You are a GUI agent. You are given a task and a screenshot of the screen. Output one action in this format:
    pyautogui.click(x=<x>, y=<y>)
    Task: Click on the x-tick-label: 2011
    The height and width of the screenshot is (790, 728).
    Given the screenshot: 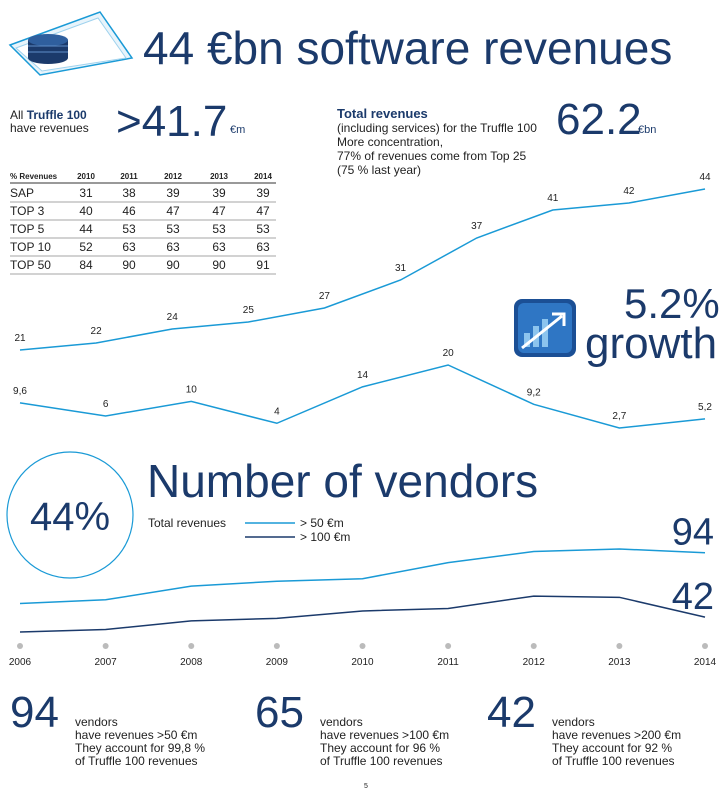 What is the action you would take?
    pyautogui.click(x=448, y=662)
    